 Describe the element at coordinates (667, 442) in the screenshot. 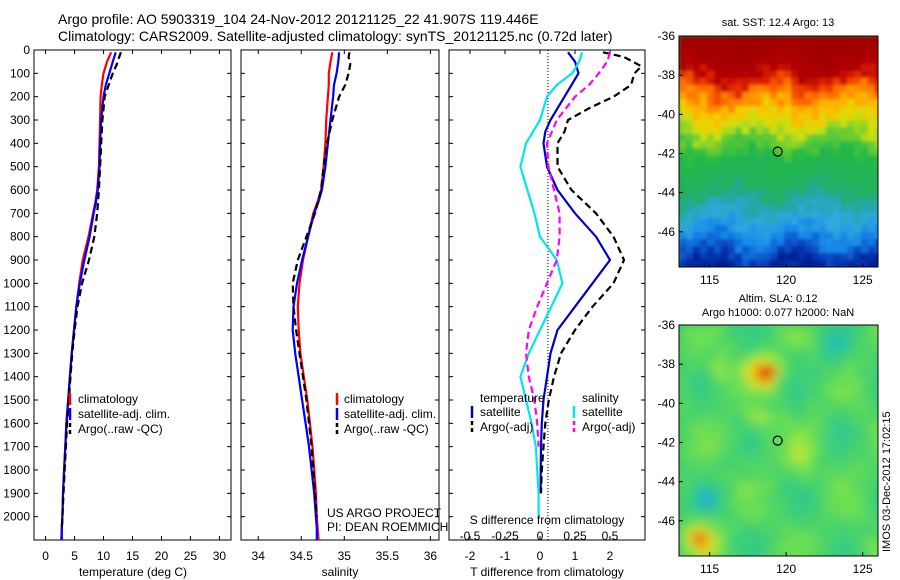

I see `map-y-tick-label: -42` at that location.